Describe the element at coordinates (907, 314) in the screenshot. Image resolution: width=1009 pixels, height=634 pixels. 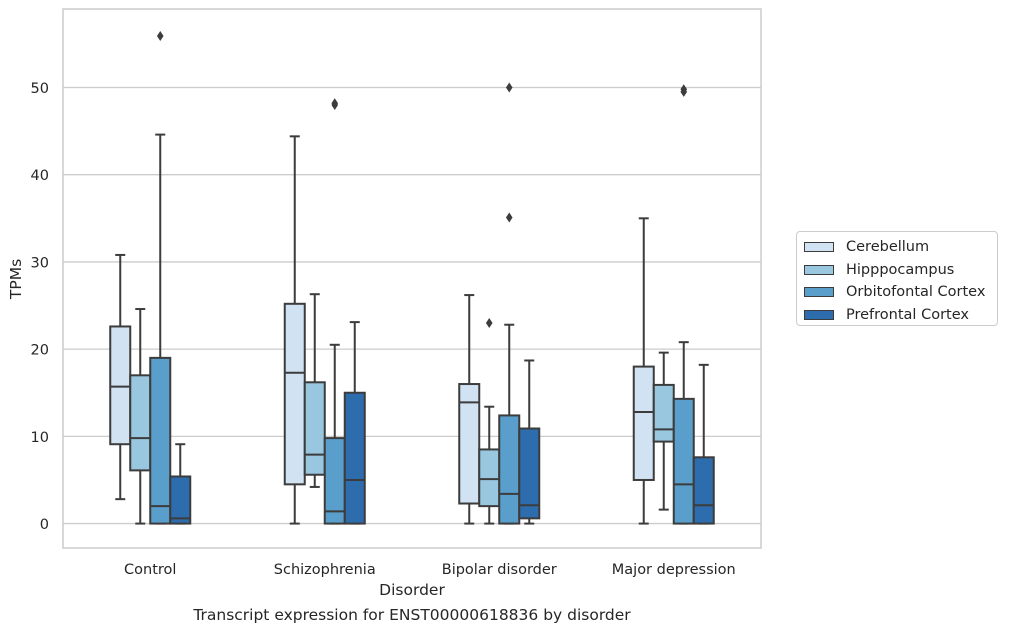
I see `legend-label: Prefrontal Cortex` at that location.